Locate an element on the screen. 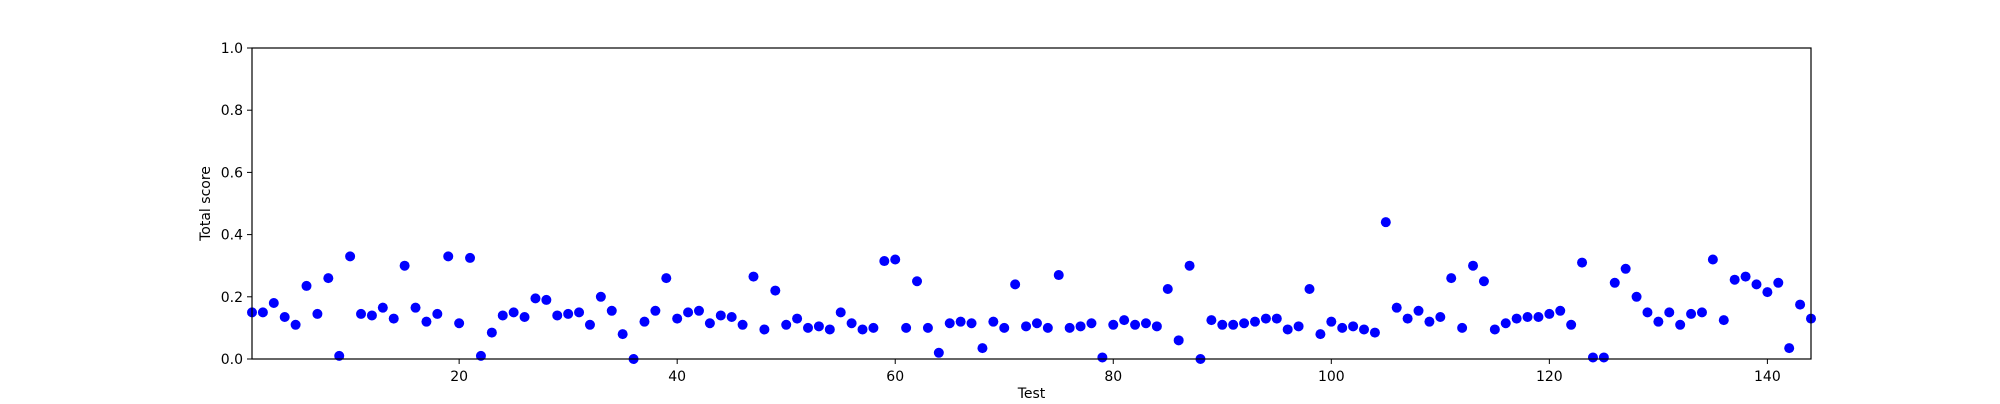 The height and width of the screenshot is (404, 2000). y-axis-label: Total score is located at coordinates (206, 204).